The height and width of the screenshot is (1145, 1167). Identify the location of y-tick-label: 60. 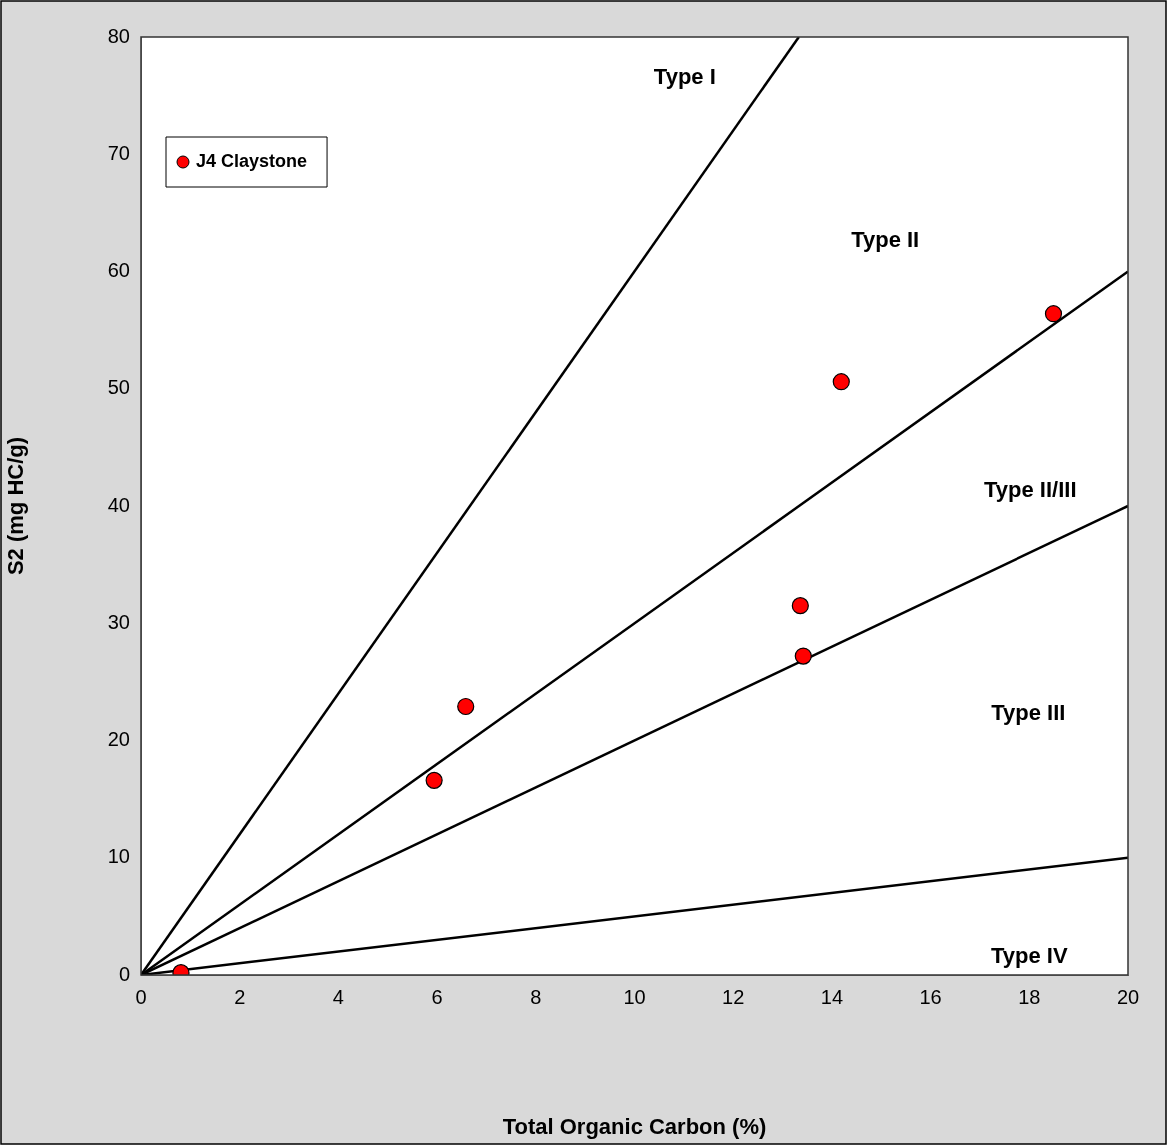
(118, 270).